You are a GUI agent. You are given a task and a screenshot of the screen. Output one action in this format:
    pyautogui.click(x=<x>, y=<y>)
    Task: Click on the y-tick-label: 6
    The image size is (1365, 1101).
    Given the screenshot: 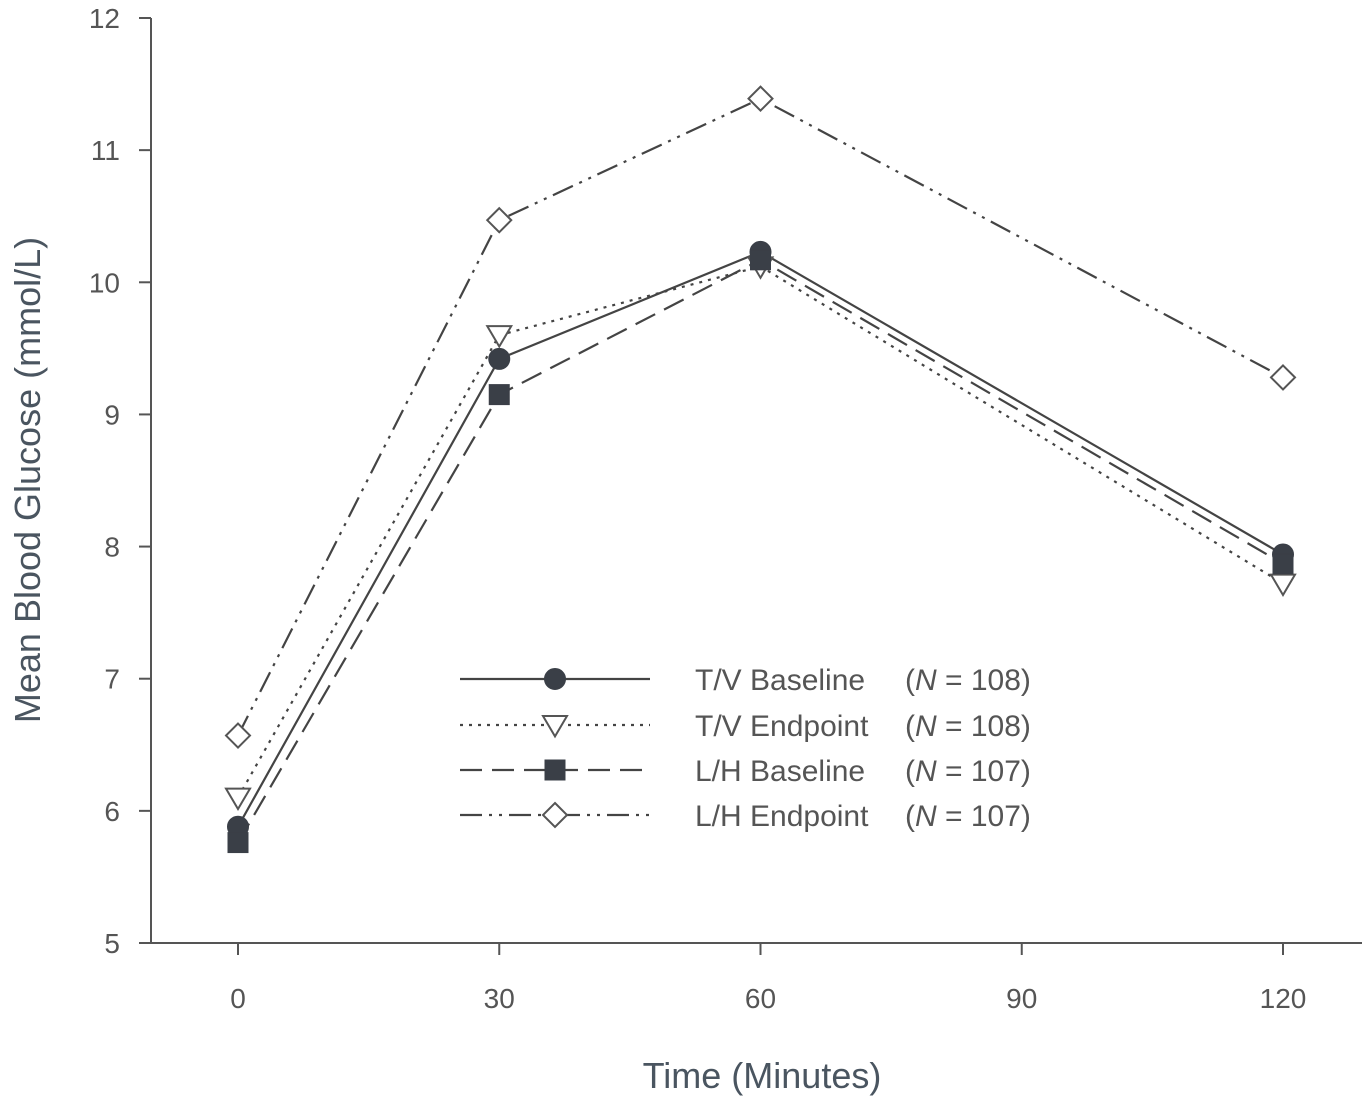 What is the action you would take?
    pyautogui.click(x=112, y=811)
    